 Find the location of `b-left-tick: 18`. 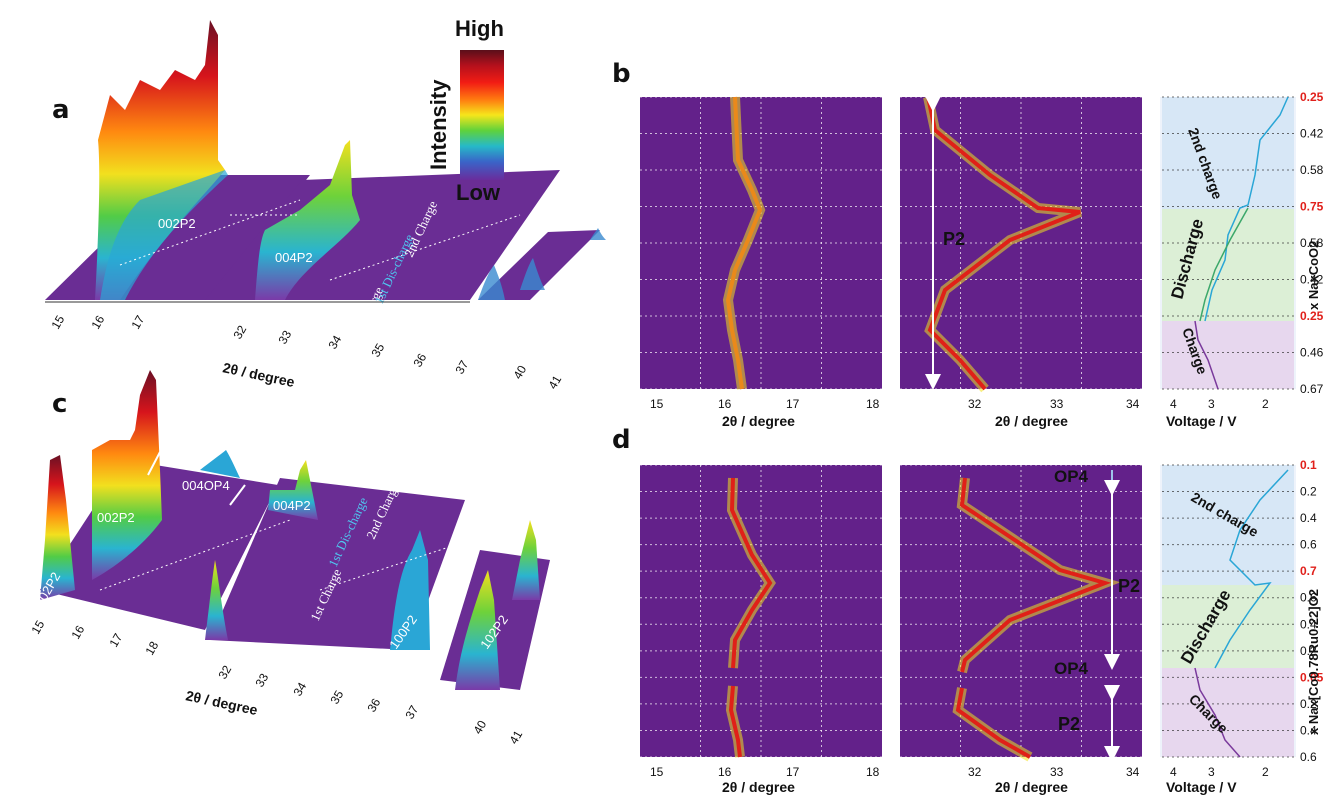

b-left-tick: 18 is located at coordinates (873, 404).